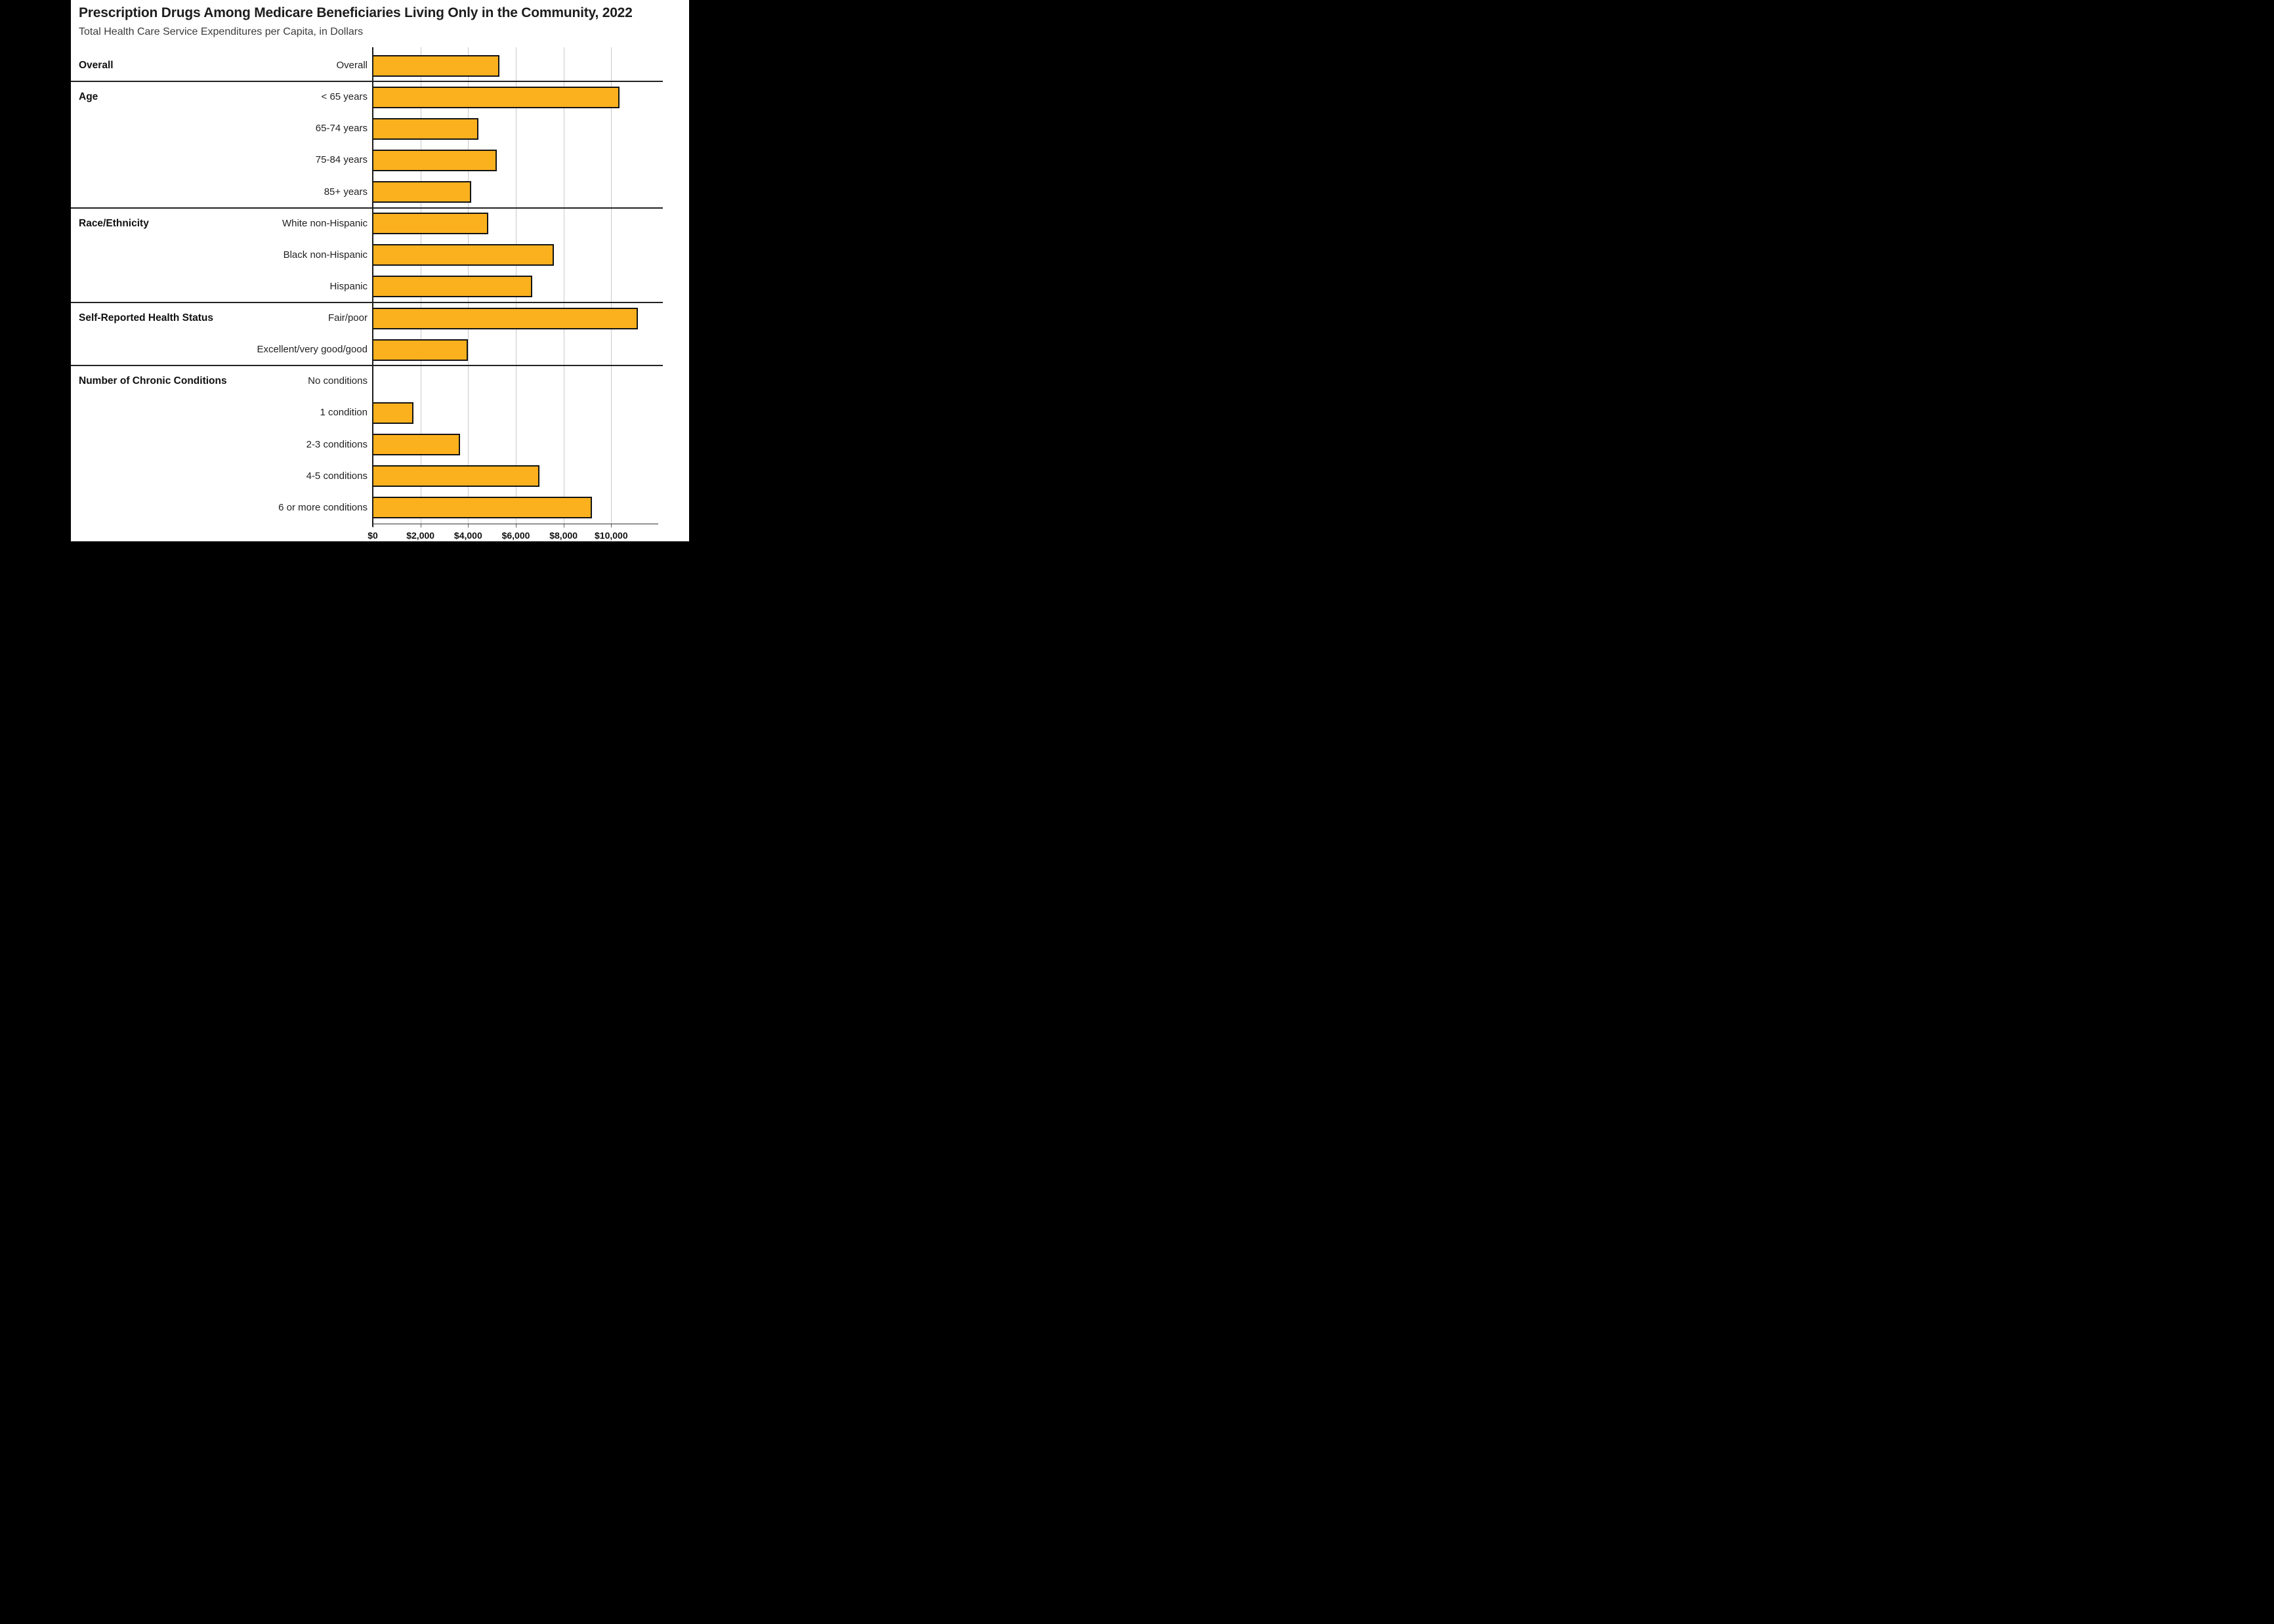 The height and width of the screenshot is (1624, 2274). Describe the element at coordinates (372, 287) in the screenshot. I see `x-axis-zero-line` at that location.